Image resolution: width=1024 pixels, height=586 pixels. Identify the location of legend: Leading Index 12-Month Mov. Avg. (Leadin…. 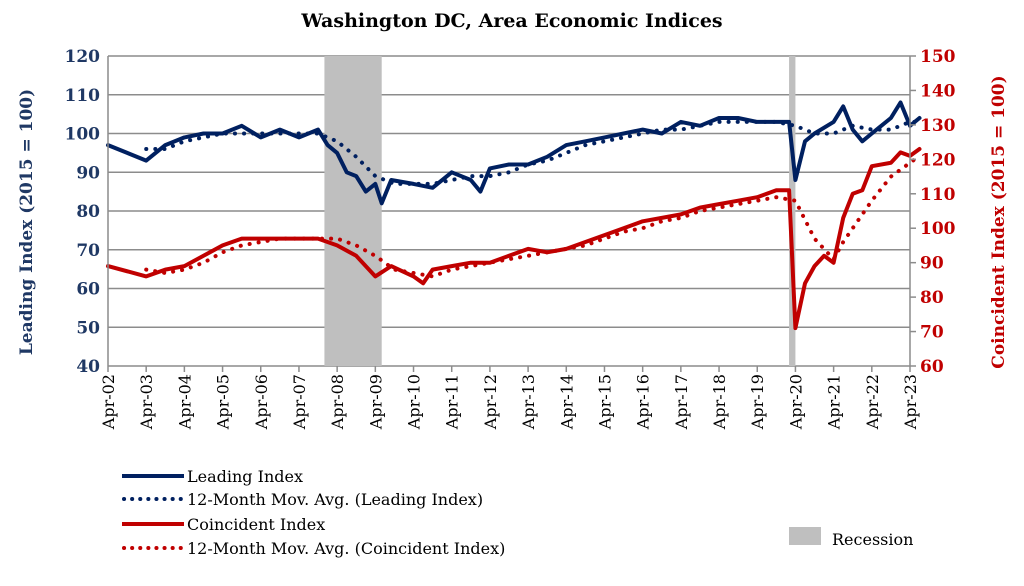
(517, 512).